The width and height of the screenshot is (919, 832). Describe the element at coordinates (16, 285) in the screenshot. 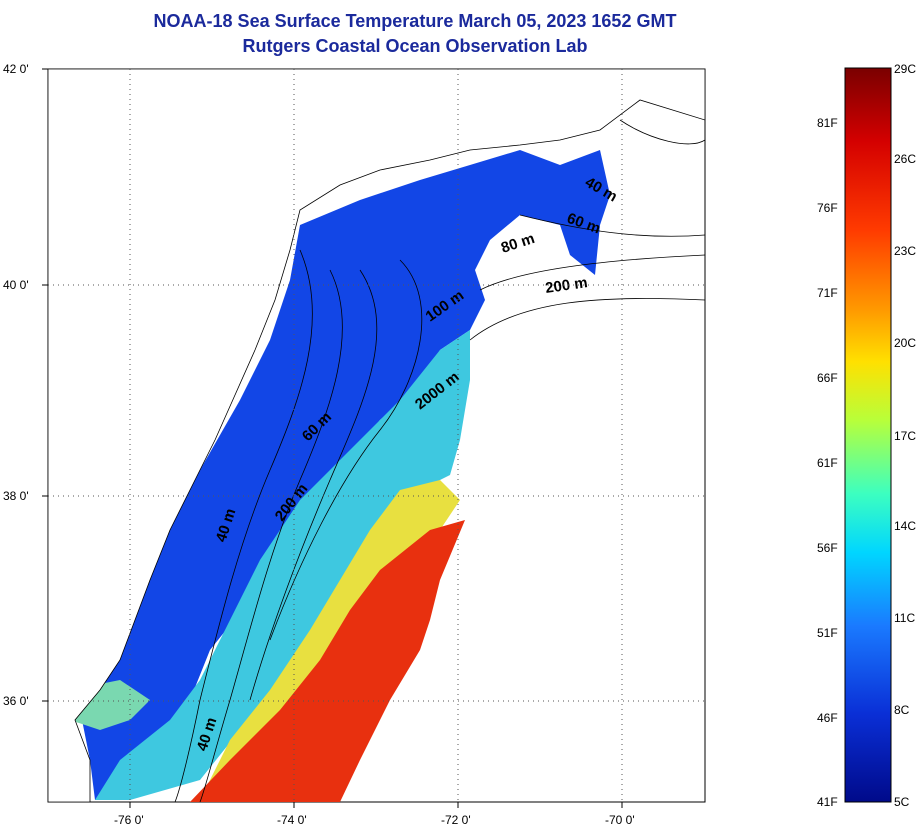

I see `lat-label: 40 0'` at that location.